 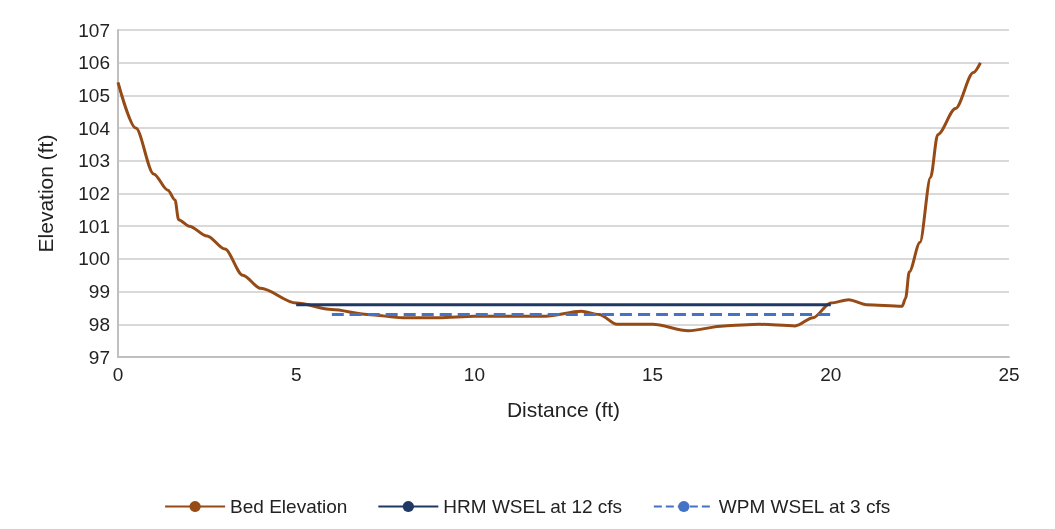 What do you see at coordinates (94, 30) in the screenshot?
I see `y-tick-label: 107` at bounding box center [94, 30].